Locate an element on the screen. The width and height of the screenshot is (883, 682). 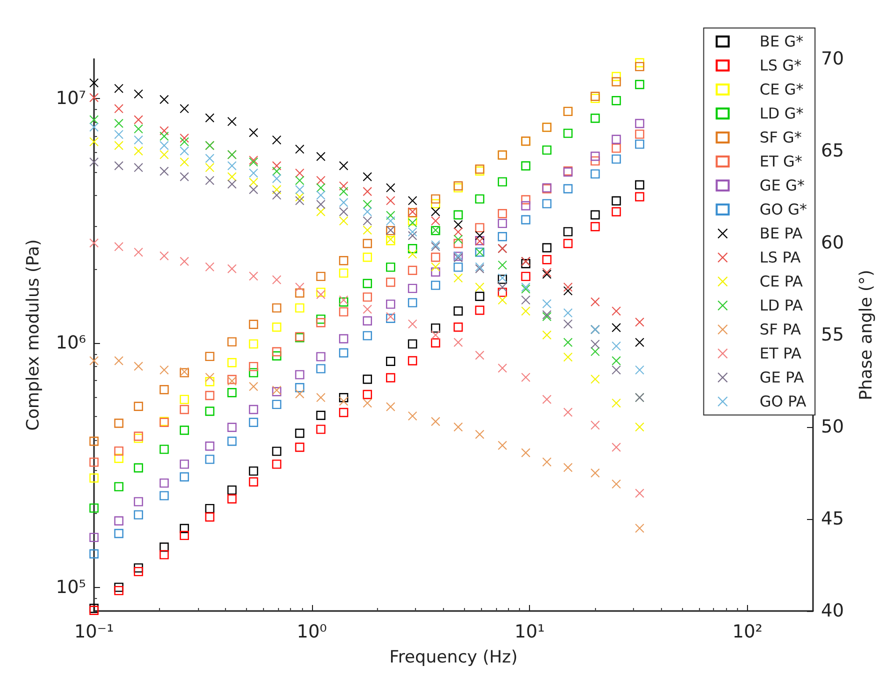
legend-label: BE G* is located at coordinates (782, 41).